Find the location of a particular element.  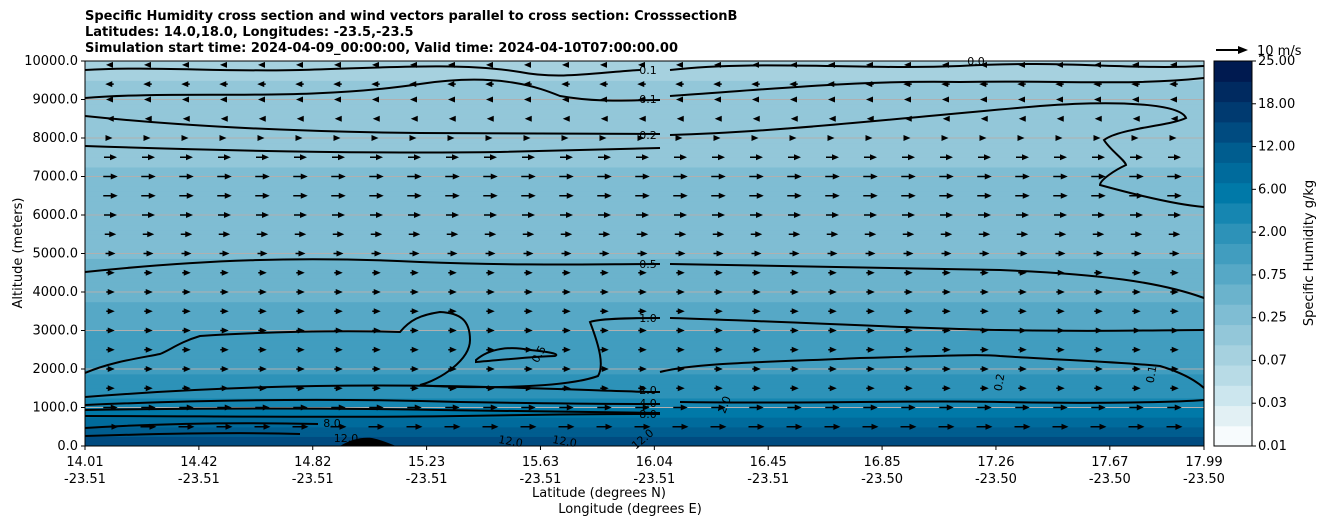

y-tick-label: 8000.0 is located at coordinates (56, 138).